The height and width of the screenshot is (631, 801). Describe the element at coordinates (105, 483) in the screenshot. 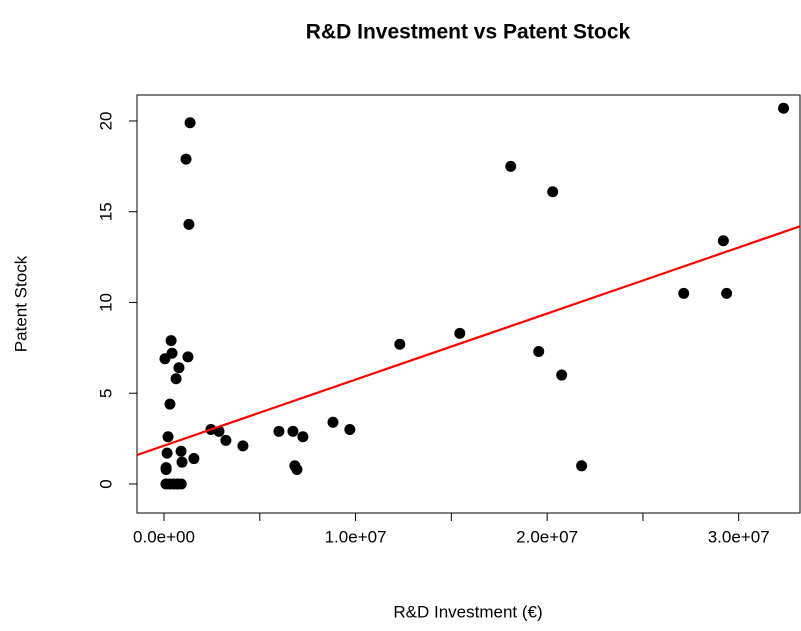

I see `y-tick-label: 0` at that location.